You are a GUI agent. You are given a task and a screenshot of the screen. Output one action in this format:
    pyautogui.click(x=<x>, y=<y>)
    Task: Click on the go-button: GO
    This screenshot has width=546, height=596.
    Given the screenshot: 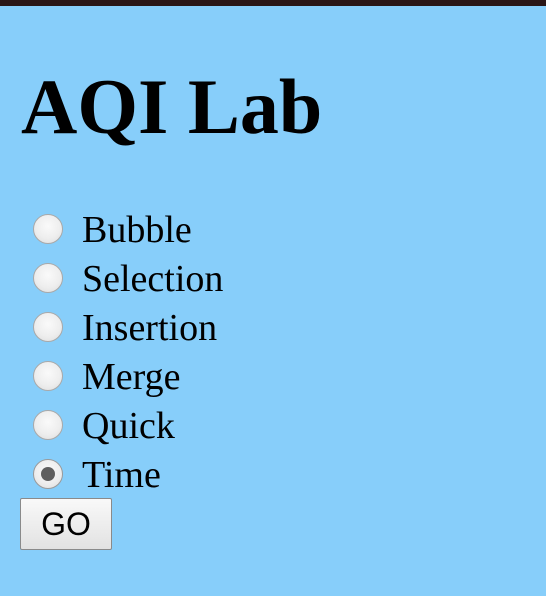 What is the action you would take?
    pyautogui.click(x=66, y=524)
    